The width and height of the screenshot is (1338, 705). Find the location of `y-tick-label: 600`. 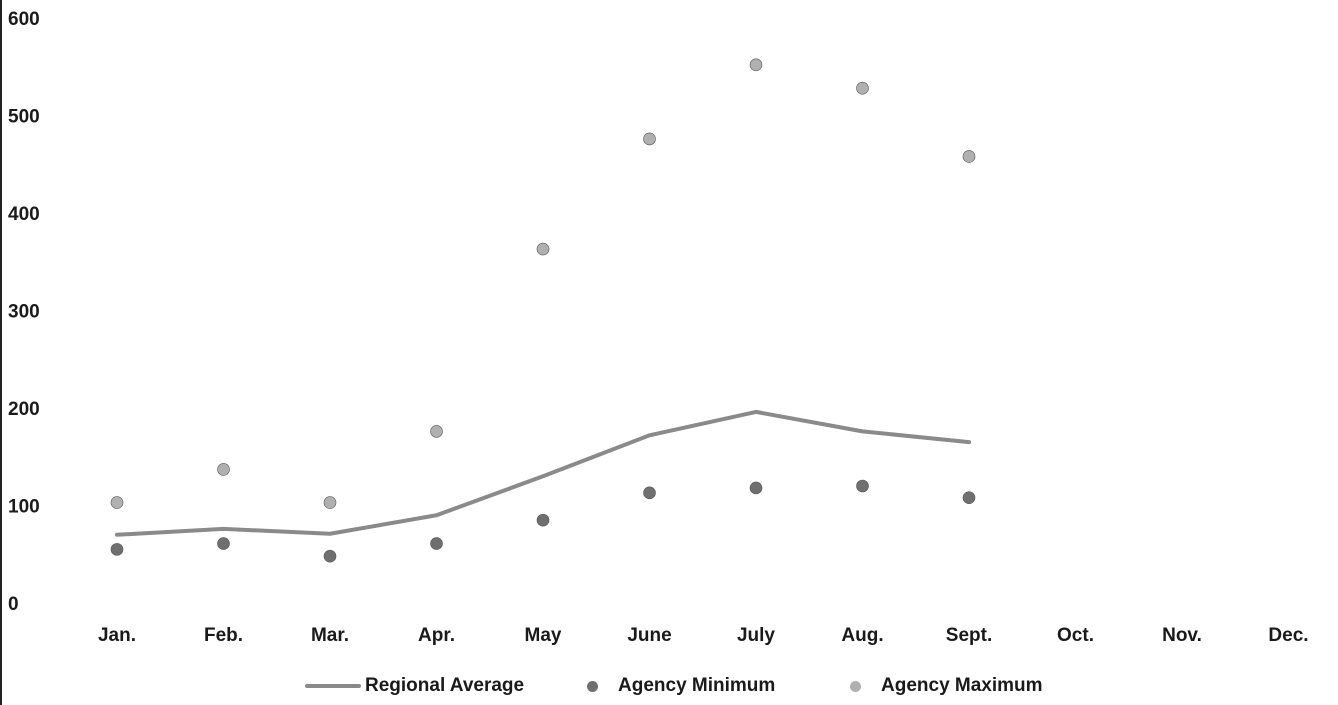

y-tick-label: 600 is located at coordinates (24, 19).